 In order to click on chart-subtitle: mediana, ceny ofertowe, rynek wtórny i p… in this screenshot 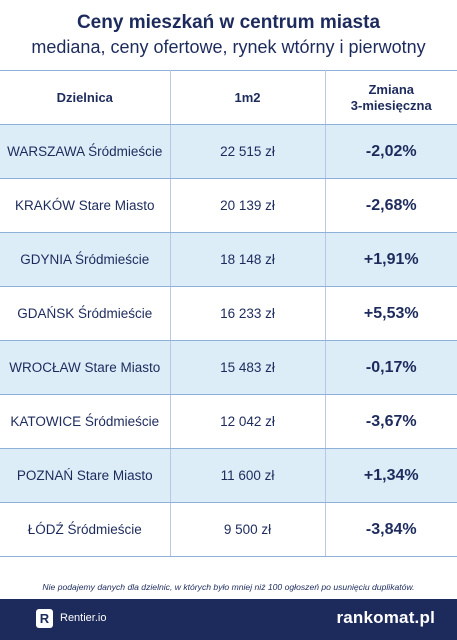, I will do `click(228, 47)`.